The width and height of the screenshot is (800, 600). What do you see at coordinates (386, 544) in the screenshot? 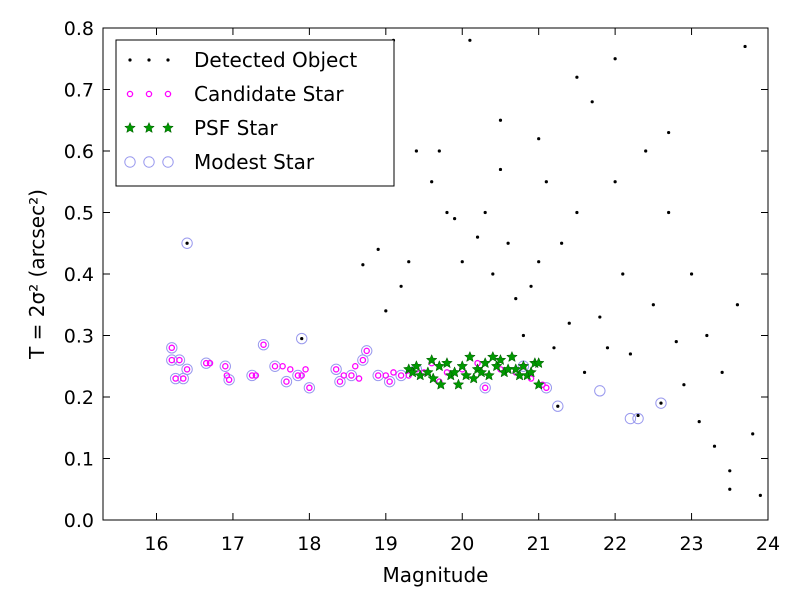
I see `x-tick-label: 19` at bounding box center [386, 544].